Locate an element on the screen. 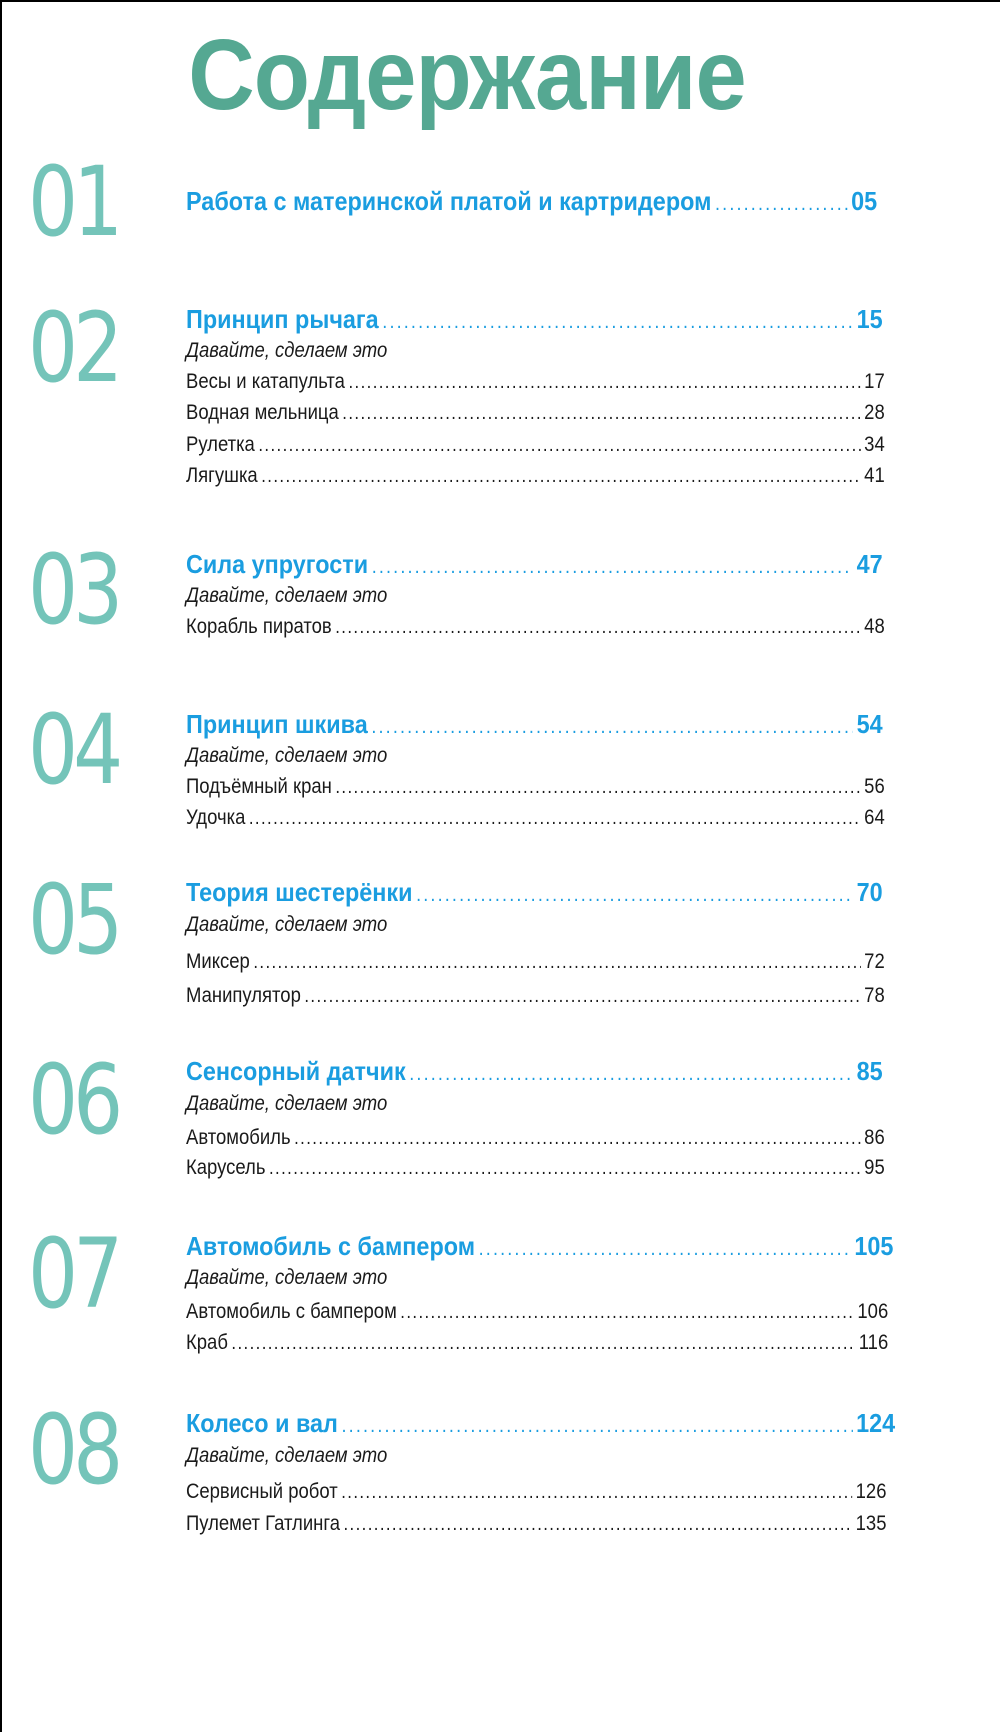 The height and width of the screenshot is (1732, 1000). toc-item: Автомобиль с бампером 106 is located at coordinates (537, 1312).